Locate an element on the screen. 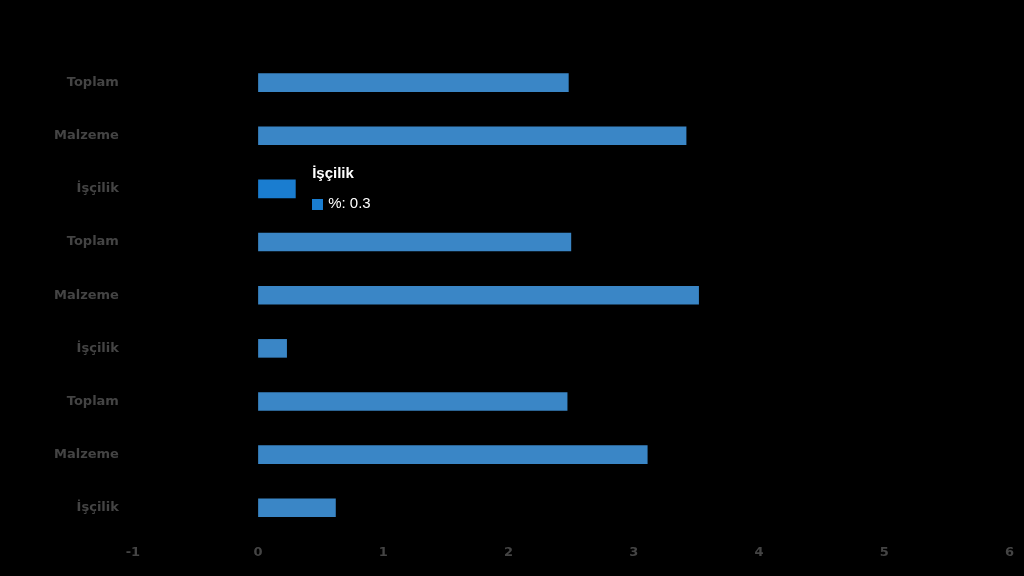 The width and height of the screenshot is (1024, 576). x-tick-label: 5 is located at coordinates (884, 551).